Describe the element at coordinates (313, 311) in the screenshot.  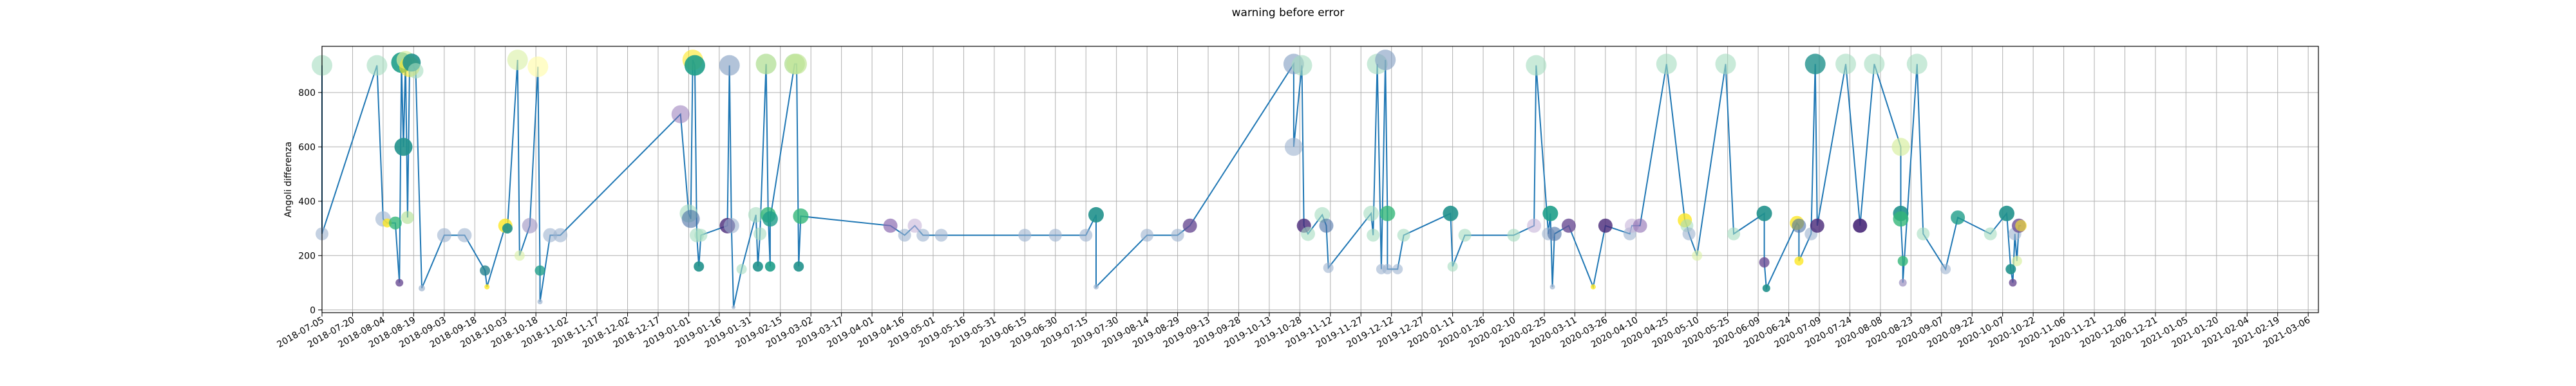
I see `y-tick-label: 0` at that location.